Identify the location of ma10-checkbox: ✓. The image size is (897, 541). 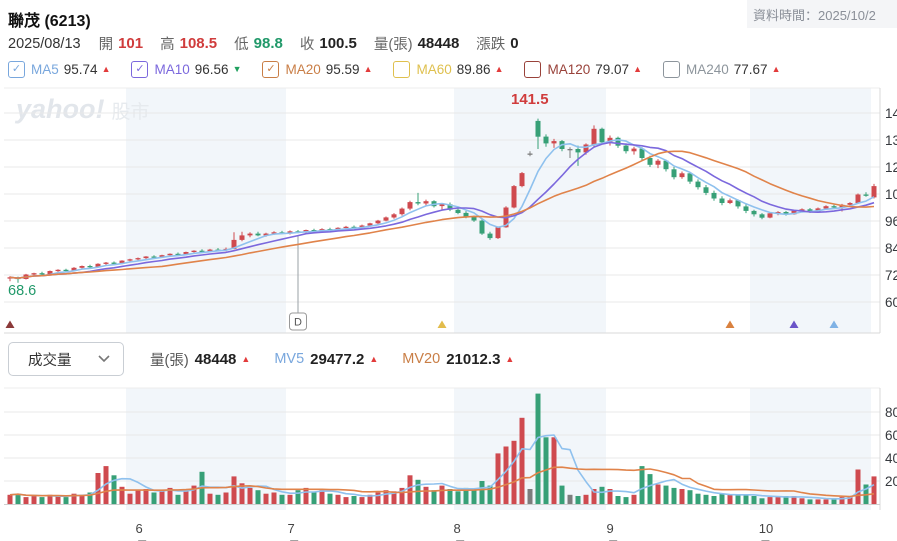
(140, 69).